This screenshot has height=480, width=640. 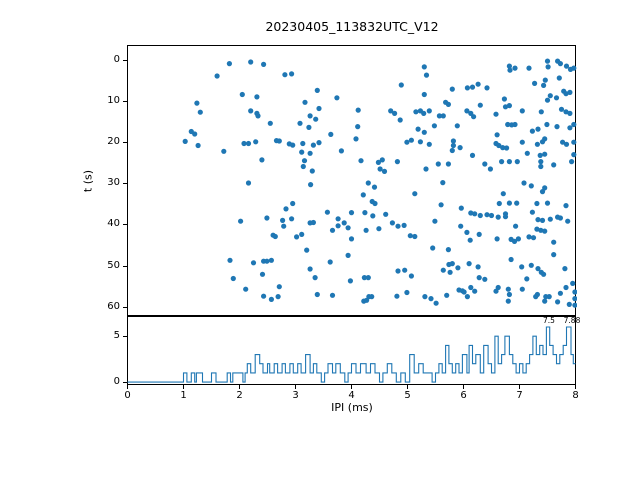 I want to click on chart-title: 20230405_113832UTC_V12, so click(x=352, y=26).